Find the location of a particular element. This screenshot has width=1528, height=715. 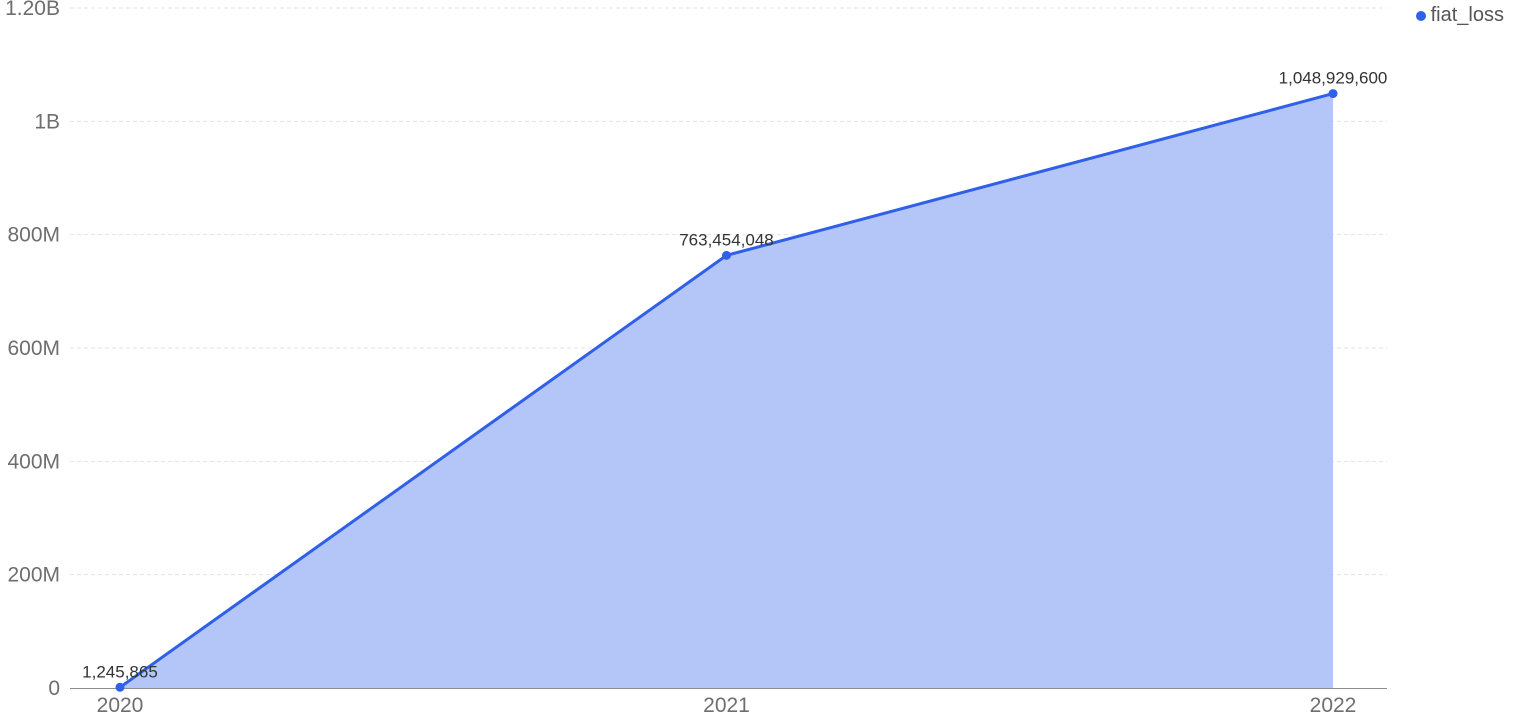

y-tick-label: 400M is located at coordinates (33, 461).